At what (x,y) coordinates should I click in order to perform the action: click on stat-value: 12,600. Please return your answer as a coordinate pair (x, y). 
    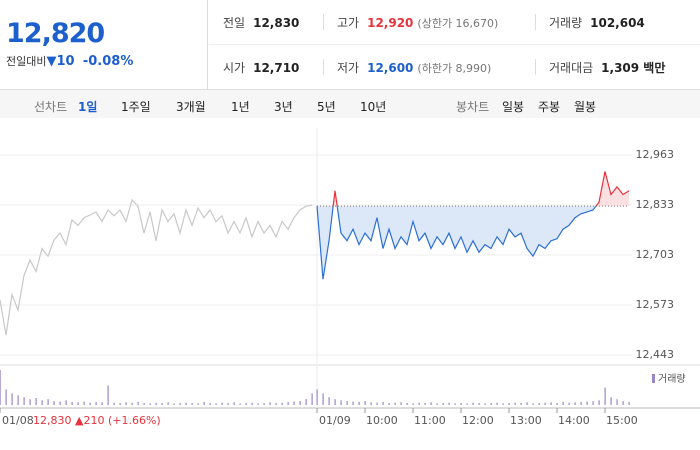
    Looking at the image, I should click on (390, 68).